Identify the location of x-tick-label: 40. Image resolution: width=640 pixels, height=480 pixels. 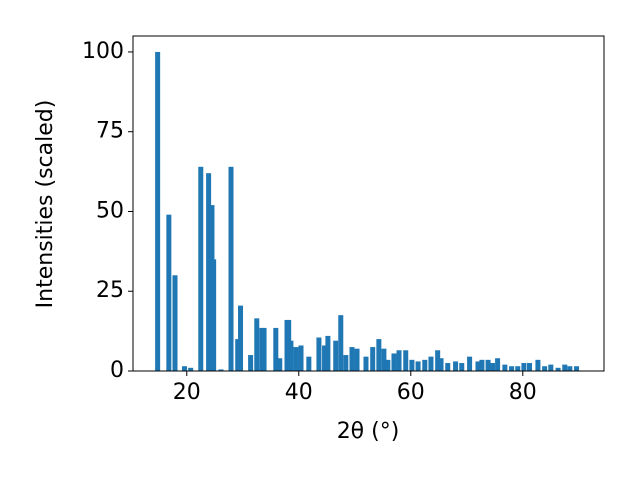
(299, 392).